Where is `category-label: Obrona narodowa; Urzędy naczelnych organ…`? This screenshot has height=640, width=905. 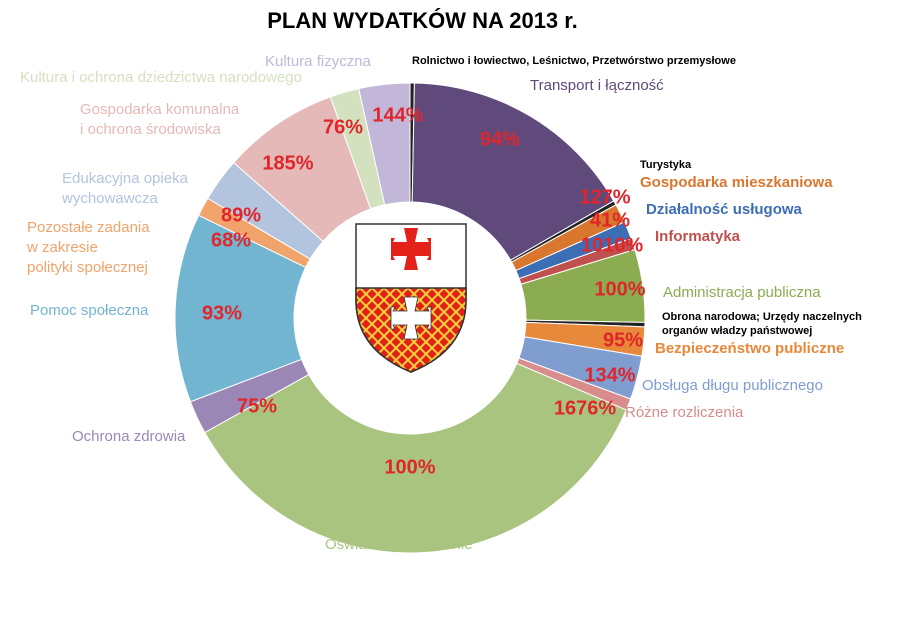 category-label: Obrona narodowa; Urzędy naczelnych organ… is located at coordinates (762, 324).